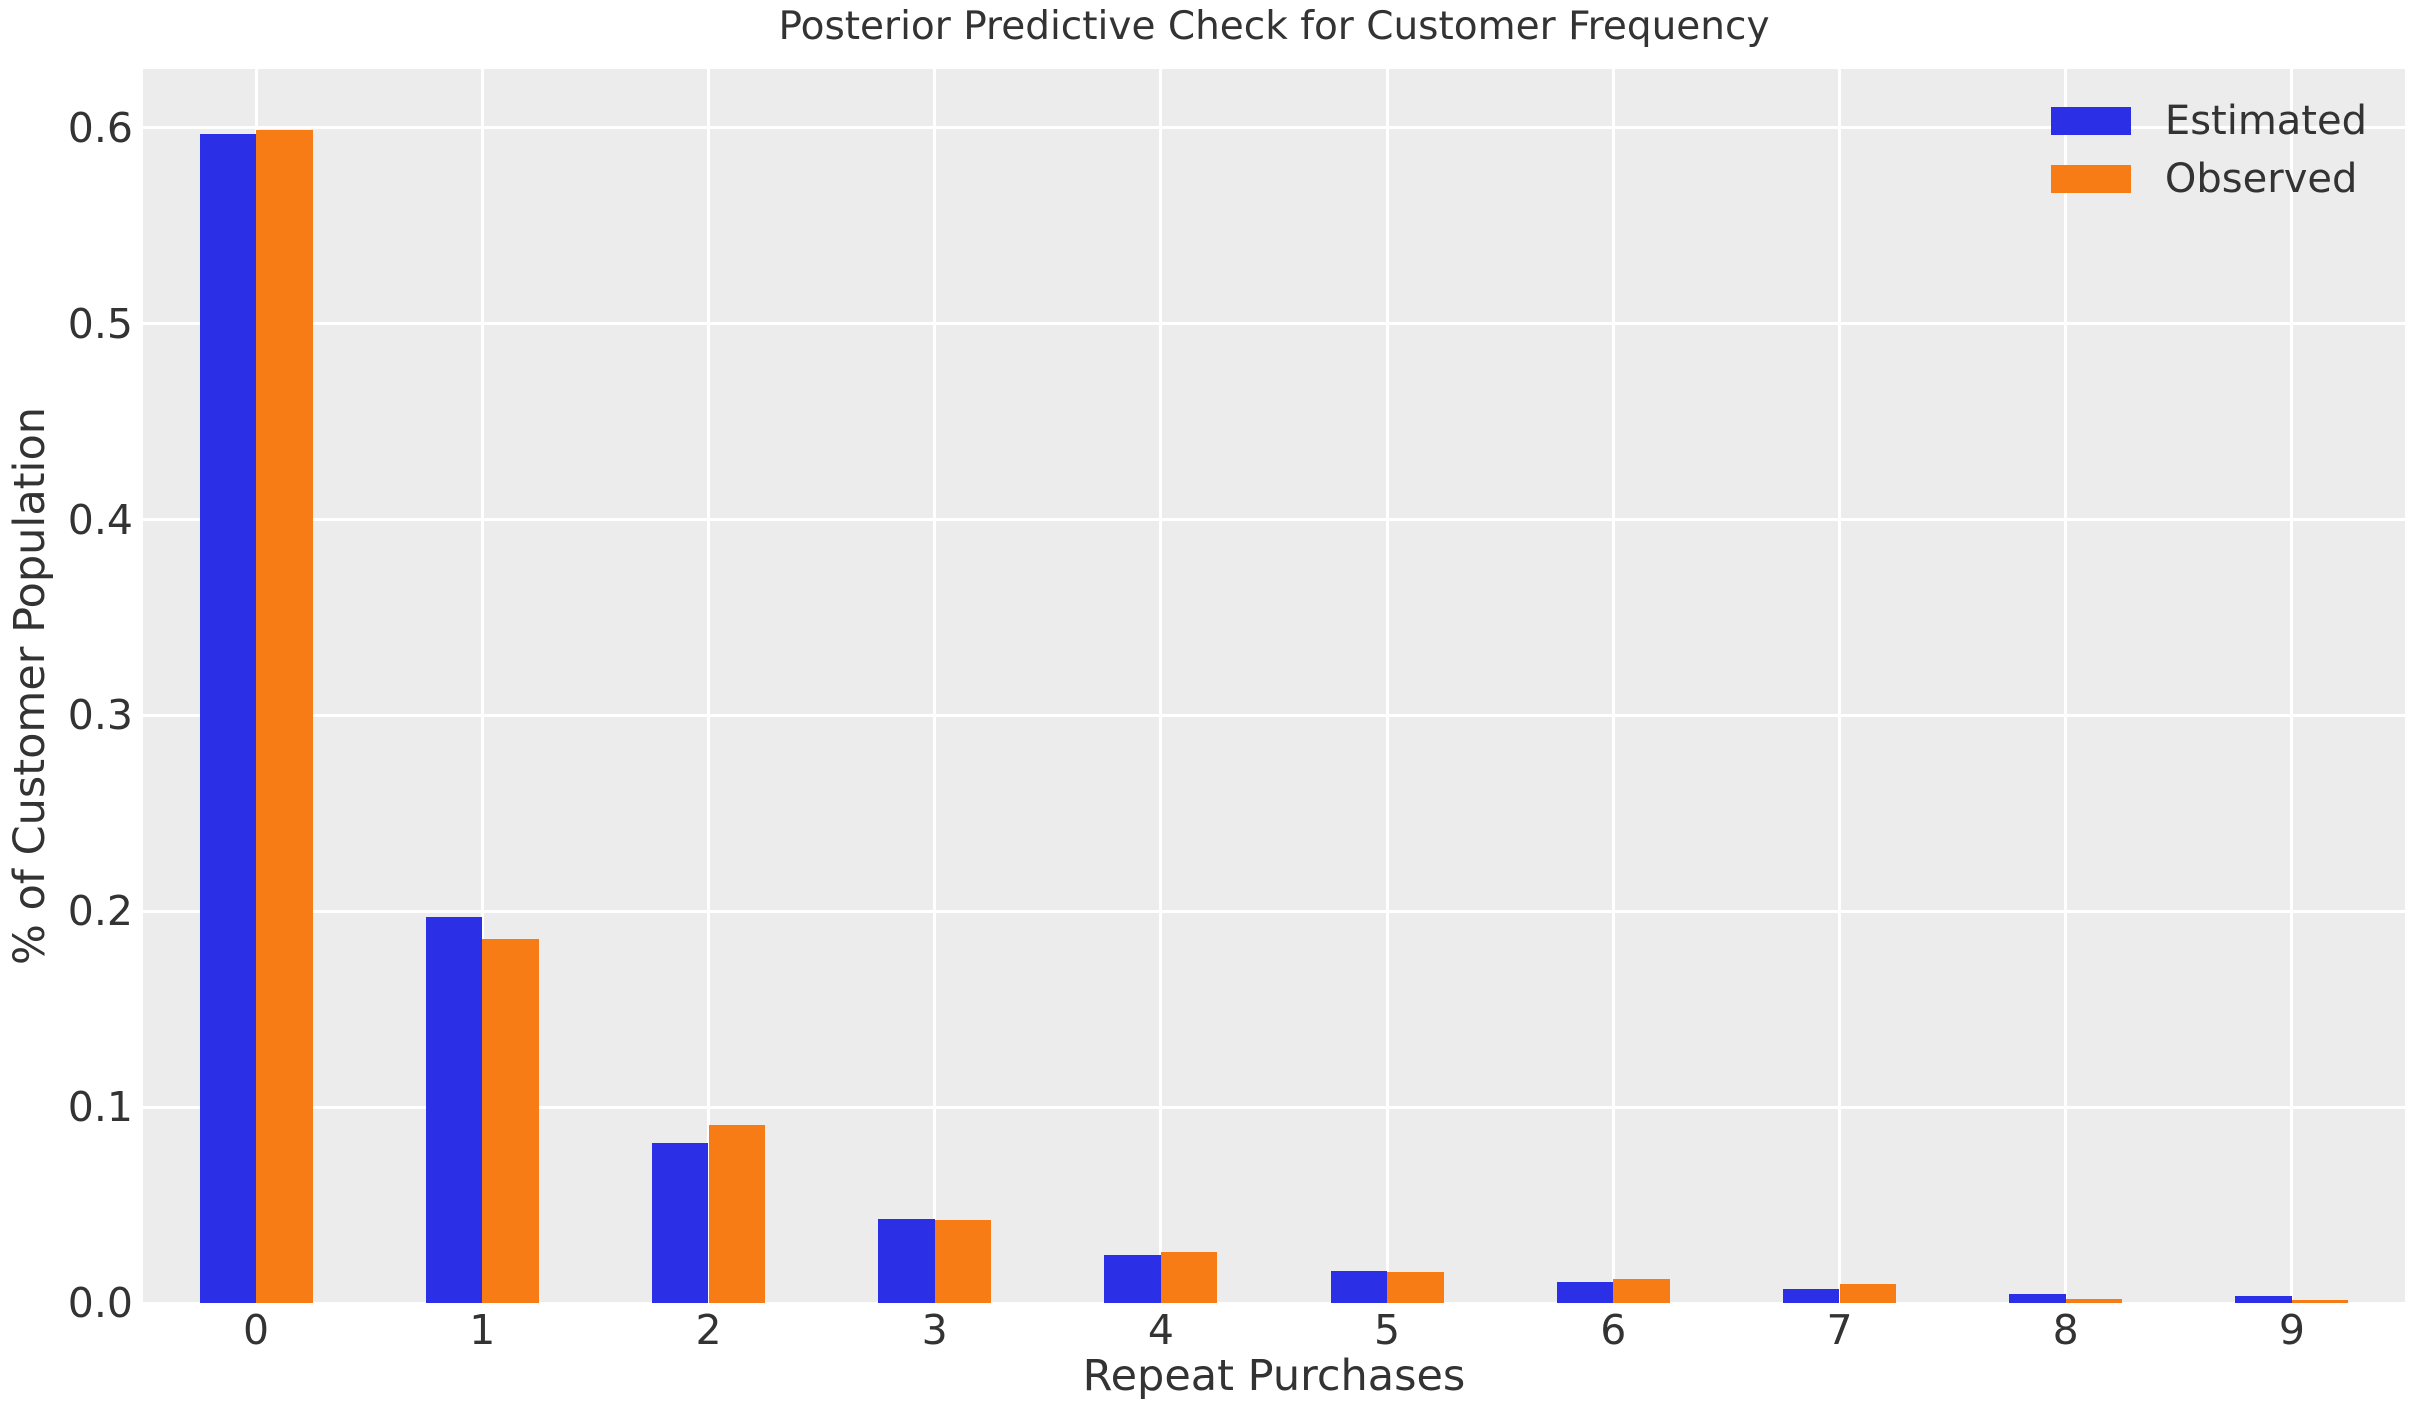 The width and height of the screenshot is (2423, 1423). I want to click on legend-item-observed: Observed, so click(2208, 179).